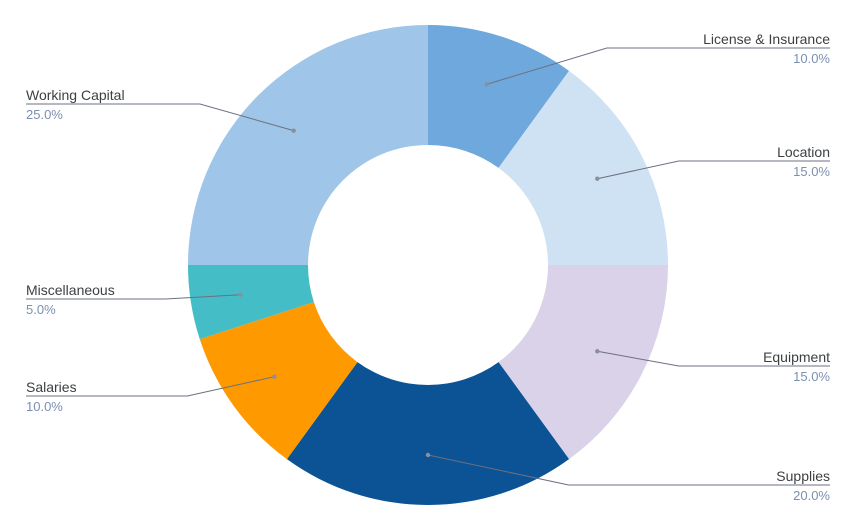 This screenshot has height=531, width=857. I want to click on leader-line-salaries, so click(150, 386).